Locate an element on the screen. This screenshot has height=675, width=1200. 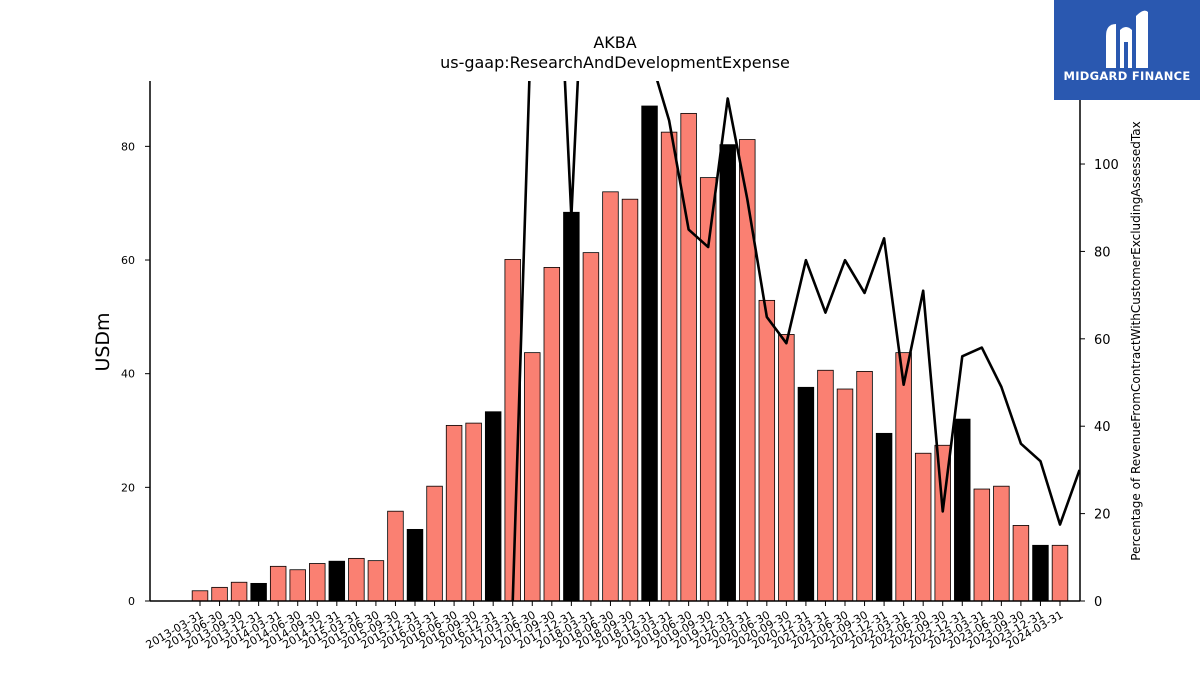
y2-tick-label: 0 is located at coordinates (1098, 602).